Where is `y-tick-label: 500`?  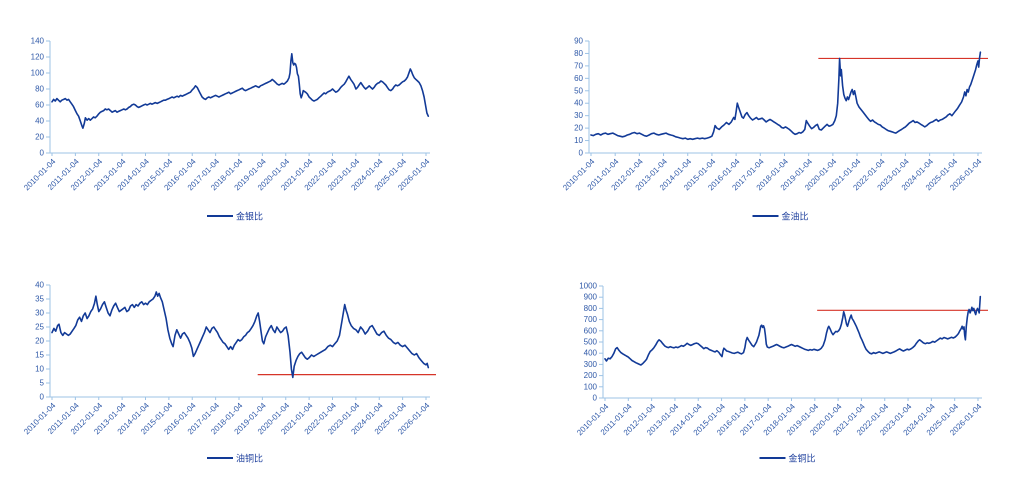 y-tick-label: 500 is located at coordinates (591, 342).